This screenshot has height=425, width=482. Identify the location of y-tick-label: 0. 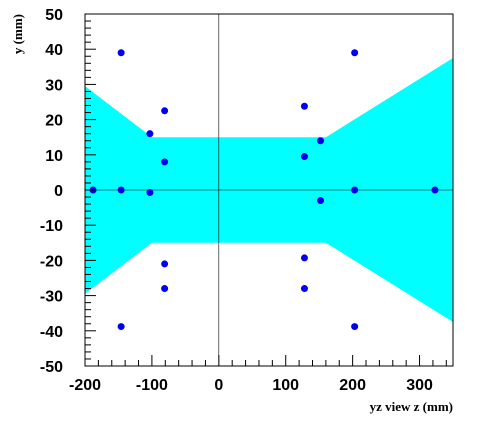
(58, 191).